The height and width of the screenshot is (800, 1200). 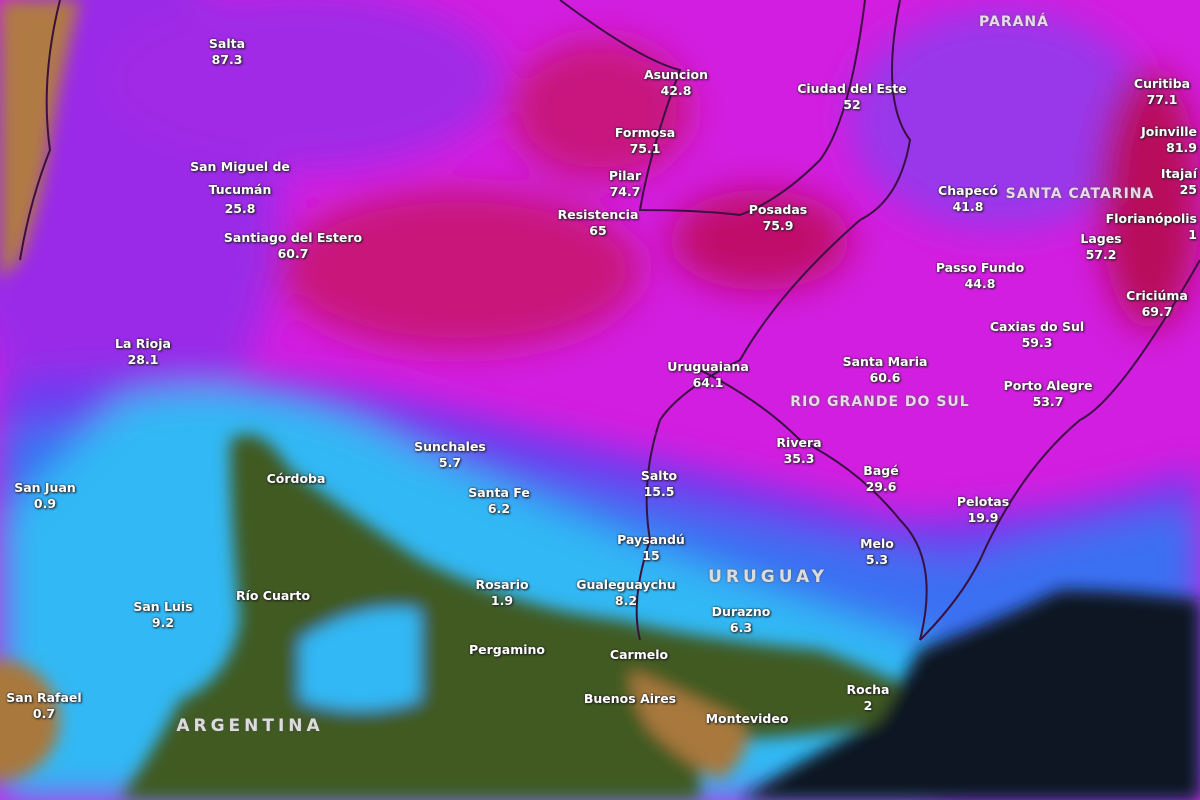 I want to click on city-label: Bagé 29.6, so click(x=880, y=479).